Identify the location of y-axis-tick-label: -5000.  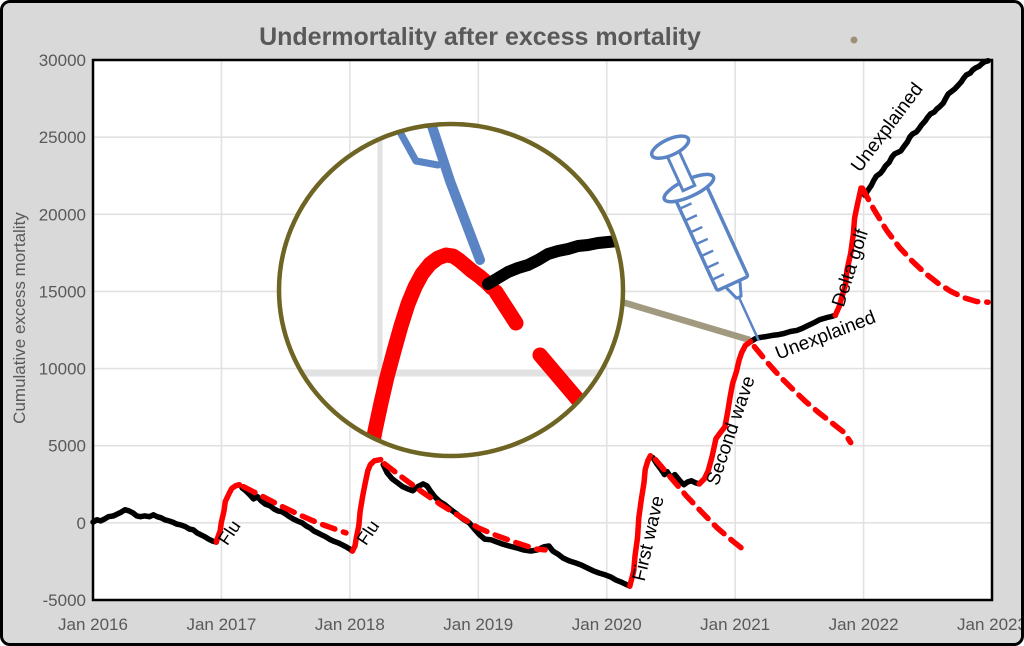
(64, 600).